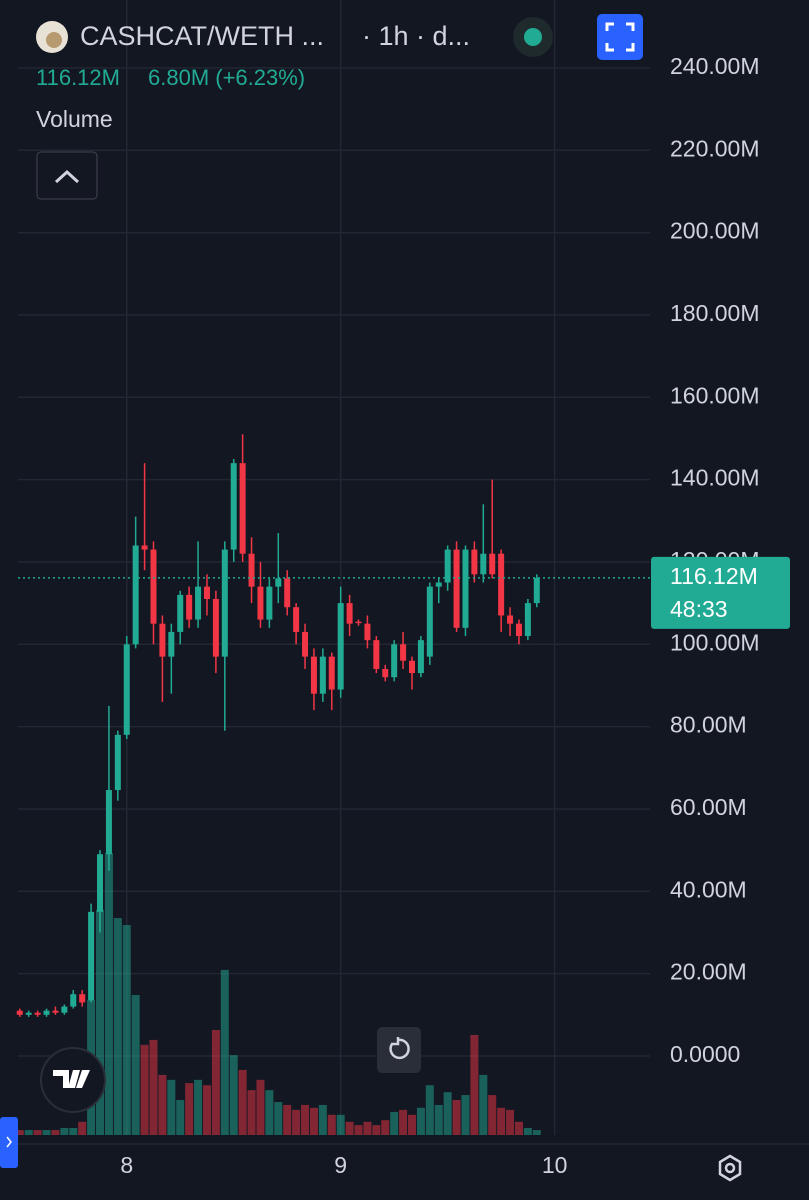  Describe the element at coordinates (715, 148) in the screenshot. I see `y-tick-label: 220.00M` at that location.